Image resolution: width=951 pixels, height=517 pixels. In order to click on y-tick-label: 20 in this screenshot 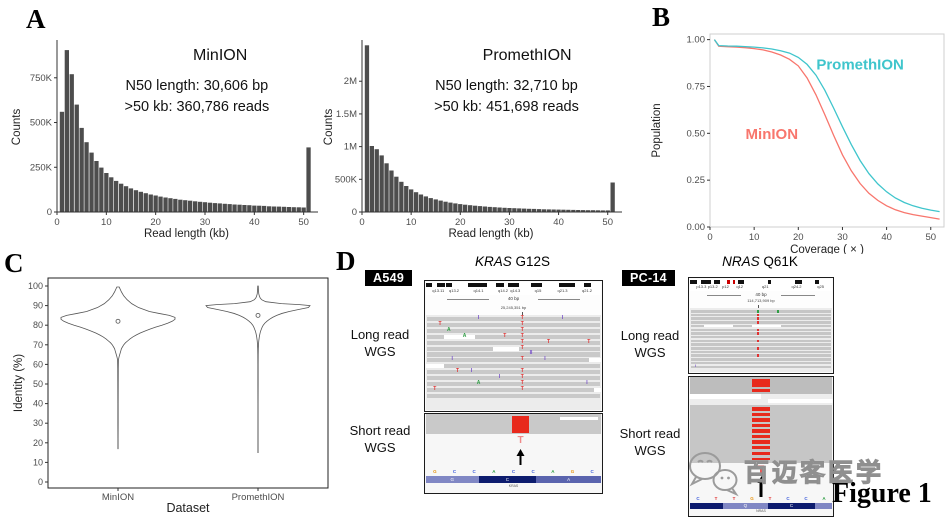, I will do `click(38, 443)`.